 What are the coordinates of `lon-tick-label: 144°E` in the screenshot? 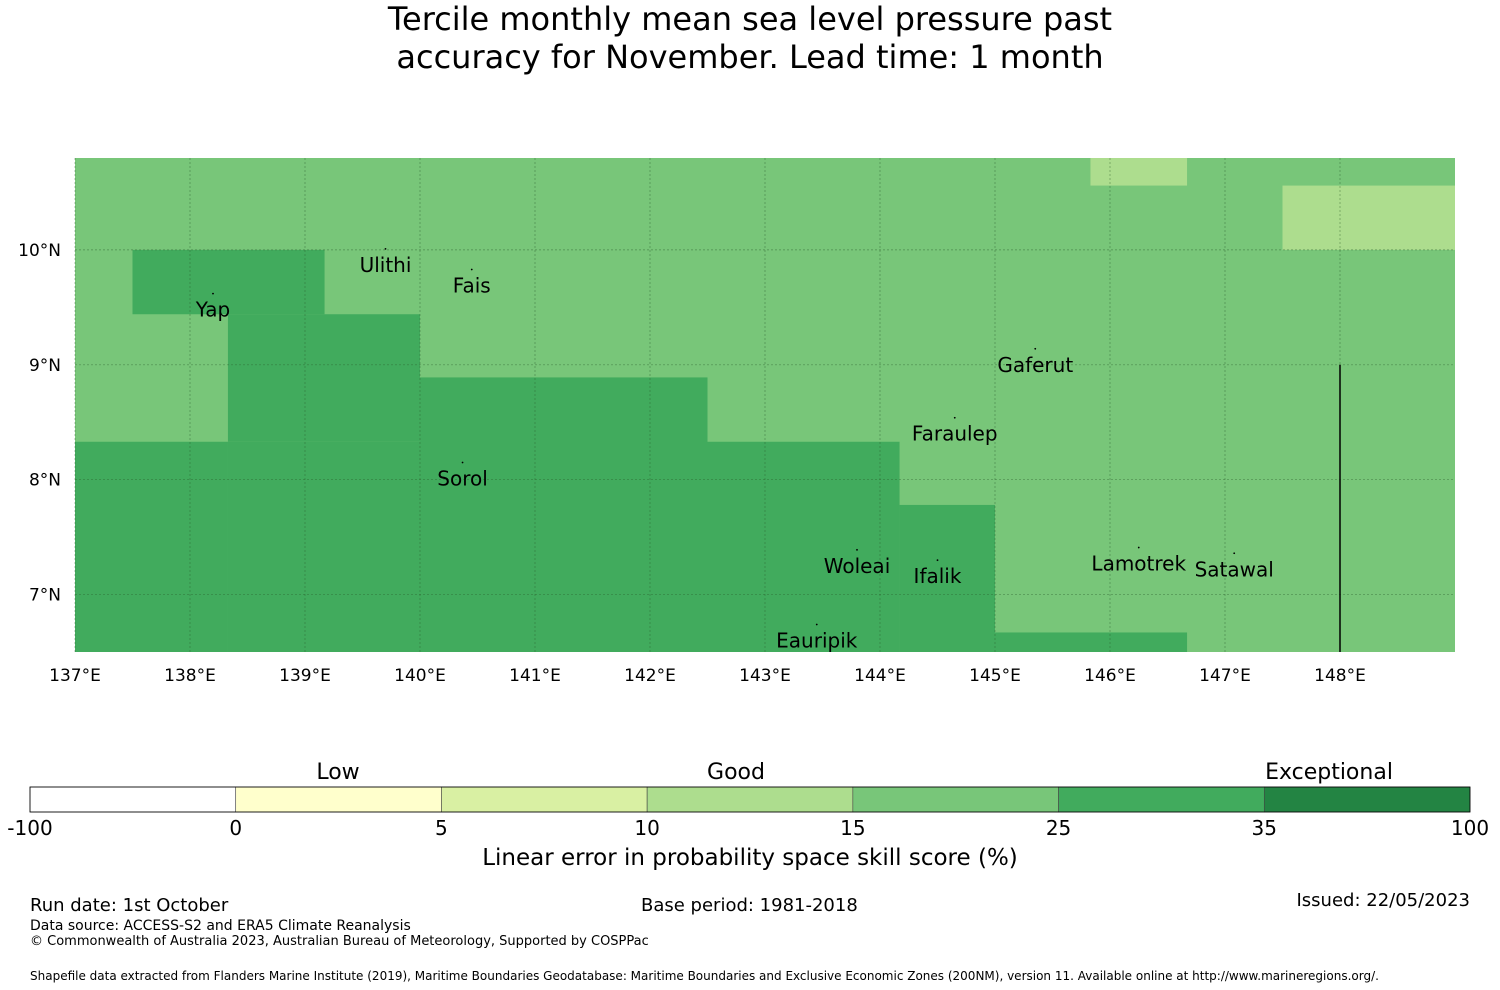 It's located at (880, 676).